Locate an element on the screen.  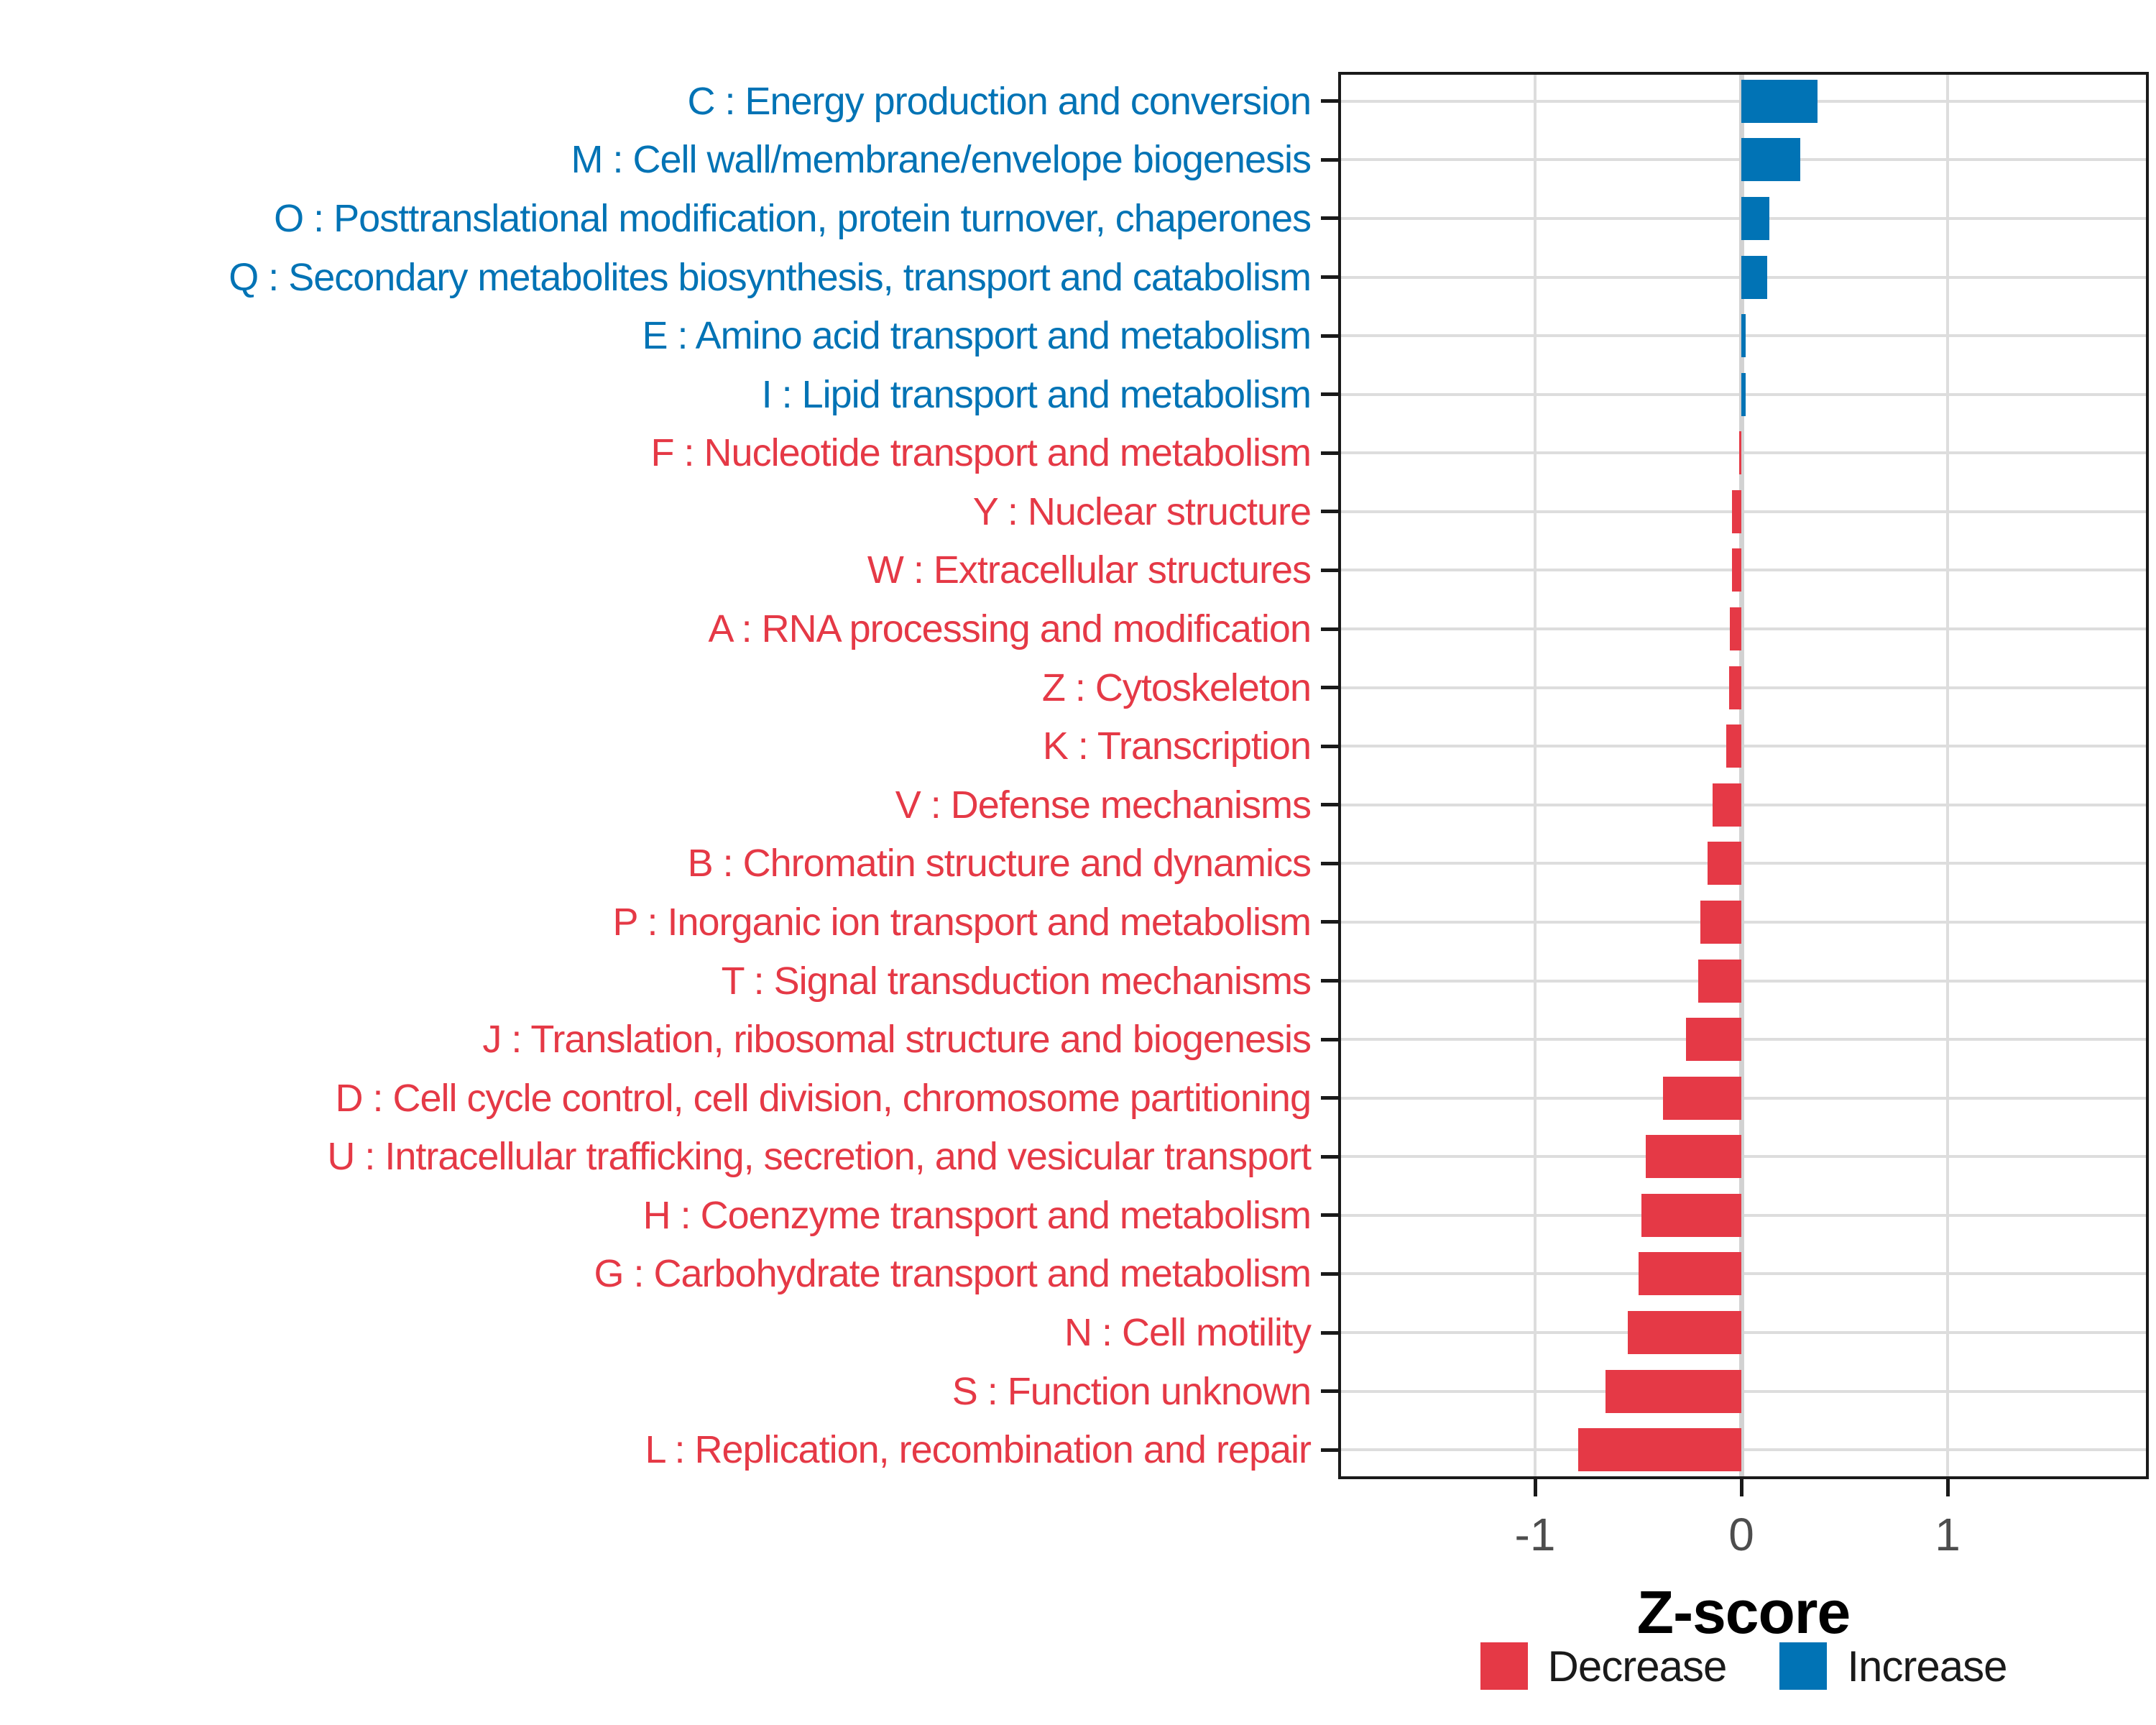
category-label: W : Extracellular structures is located at coordinates (1089, 570).